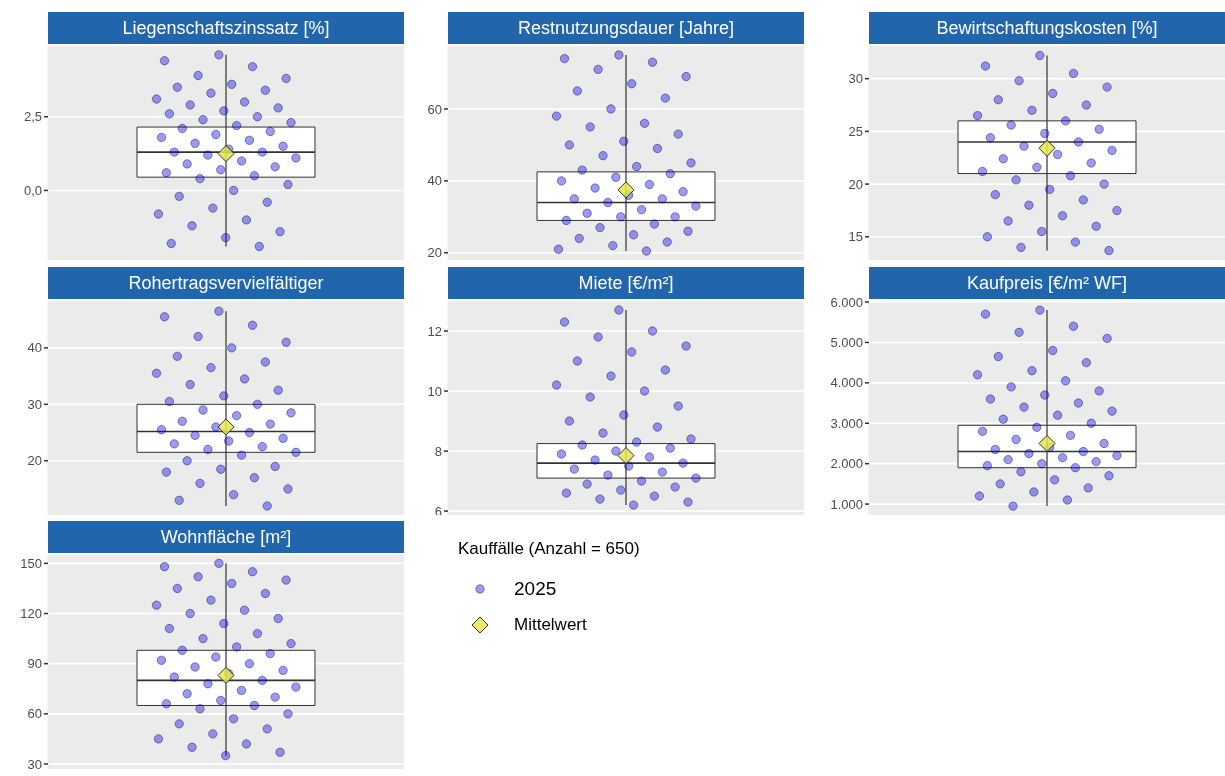 The image size is (1225, 776). I want to click on chart-title: Restnutzungsdauer [Jahre], so click(626, 28).